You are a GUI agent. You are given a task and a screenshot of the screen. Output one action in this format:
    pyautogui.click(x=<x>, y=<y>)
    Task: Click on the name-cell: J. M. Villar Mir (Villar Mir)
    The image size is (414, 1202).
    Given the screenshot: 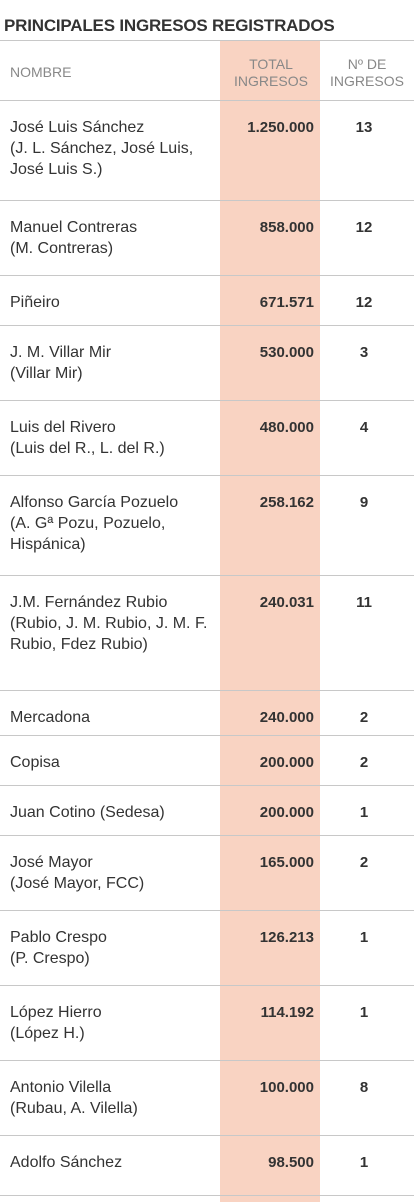 What is the action you would take?
    pyautogui.click(x=112, y=363)
    